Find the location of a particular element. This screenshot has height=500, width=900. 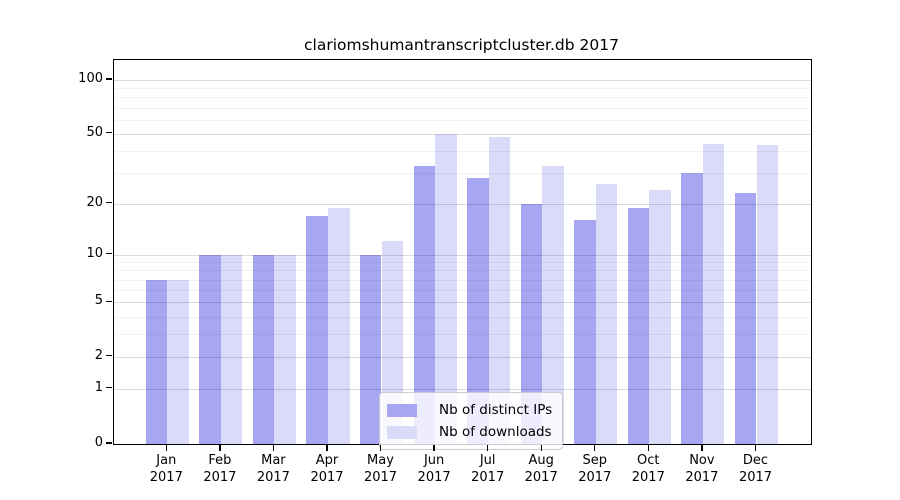

y-tick-label: 50 is located at coordinates (94, 132).